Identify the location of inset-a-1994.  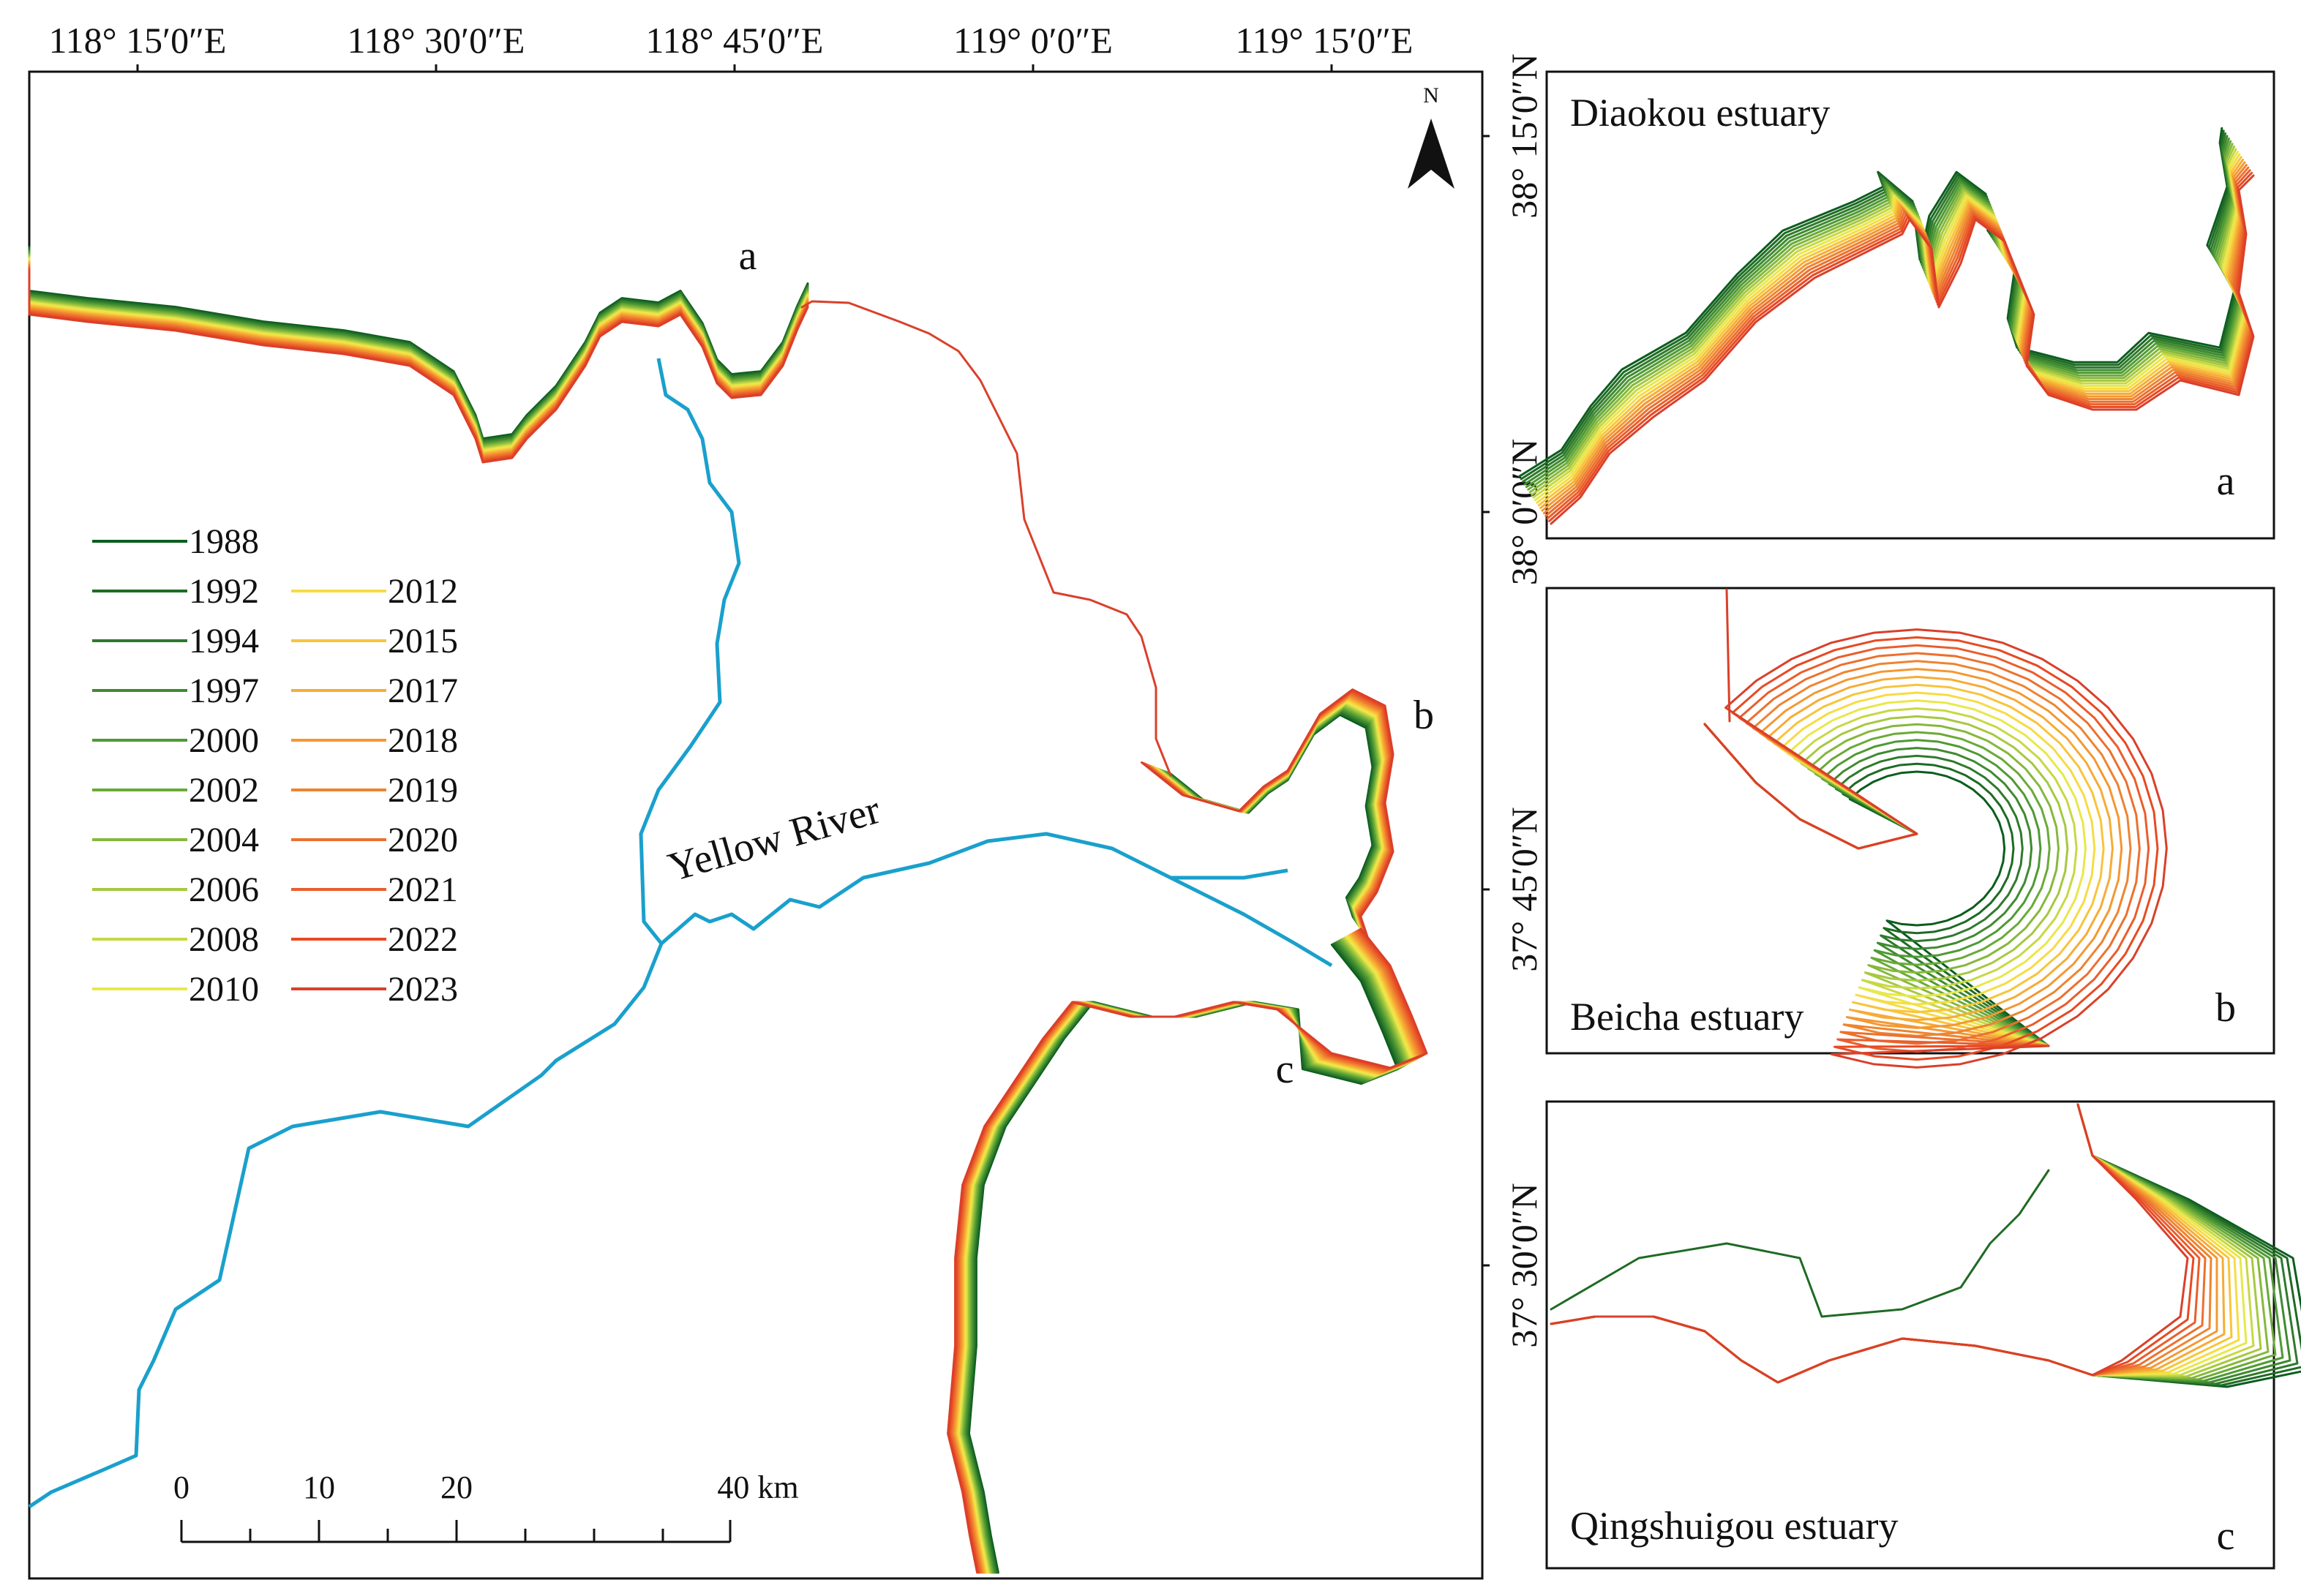
(1880, 307).